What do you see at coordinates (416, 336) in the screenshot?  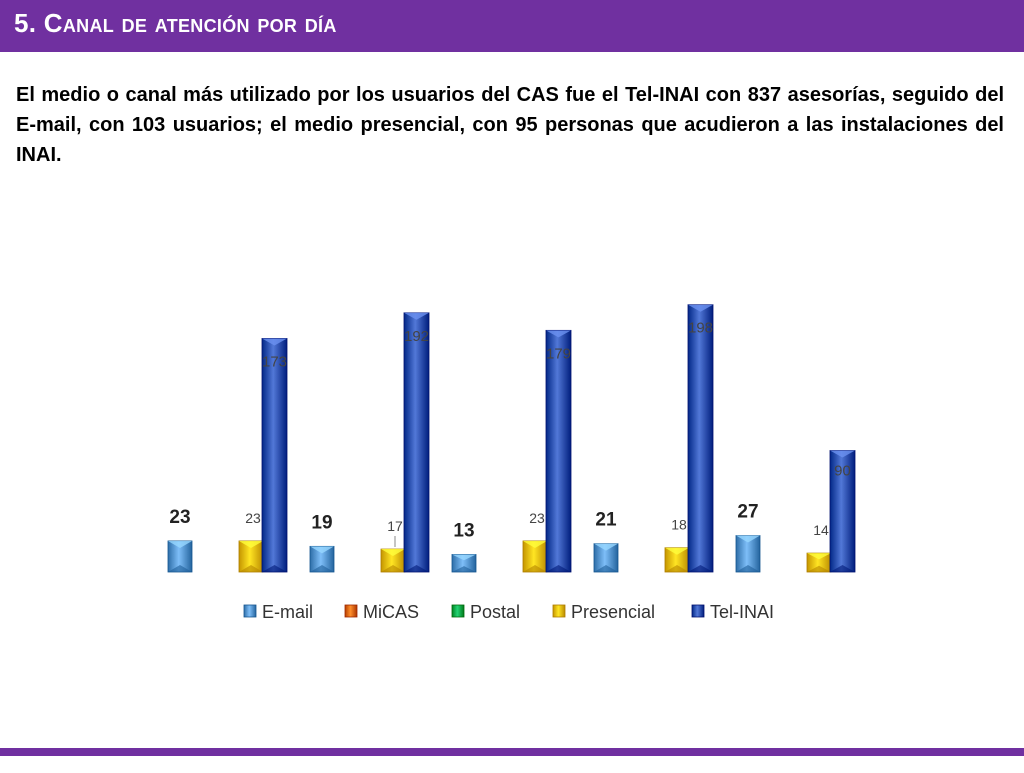 I see `data-label-telinai-2: 192` at bounding box center [416, 336].